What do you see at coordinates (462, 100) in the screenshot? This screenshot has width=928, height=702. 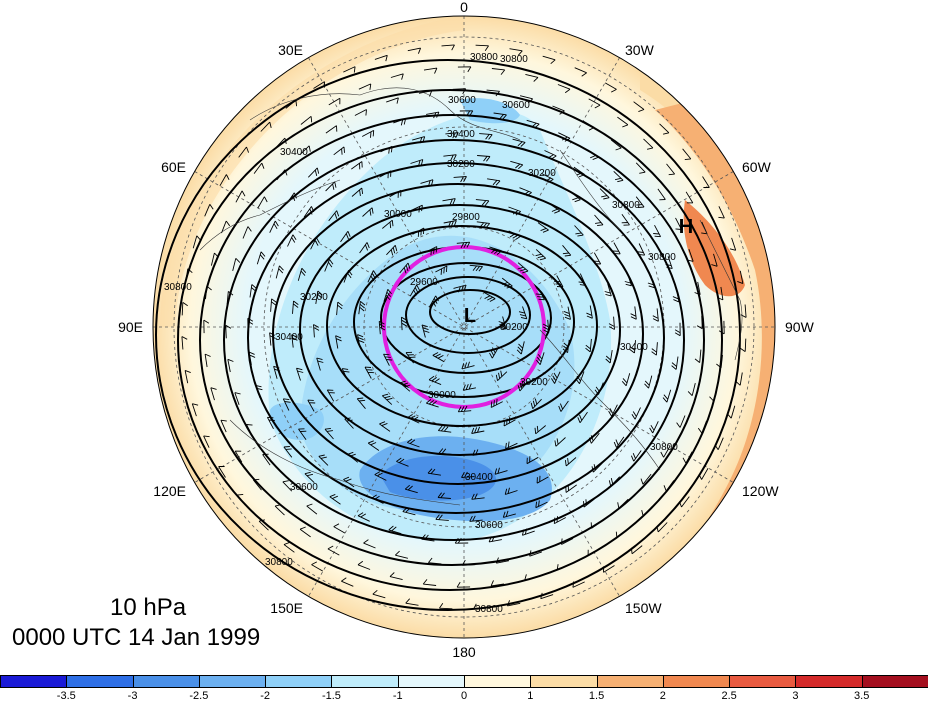 I see `contour-label: 30600` at bounding box center [462, 100].